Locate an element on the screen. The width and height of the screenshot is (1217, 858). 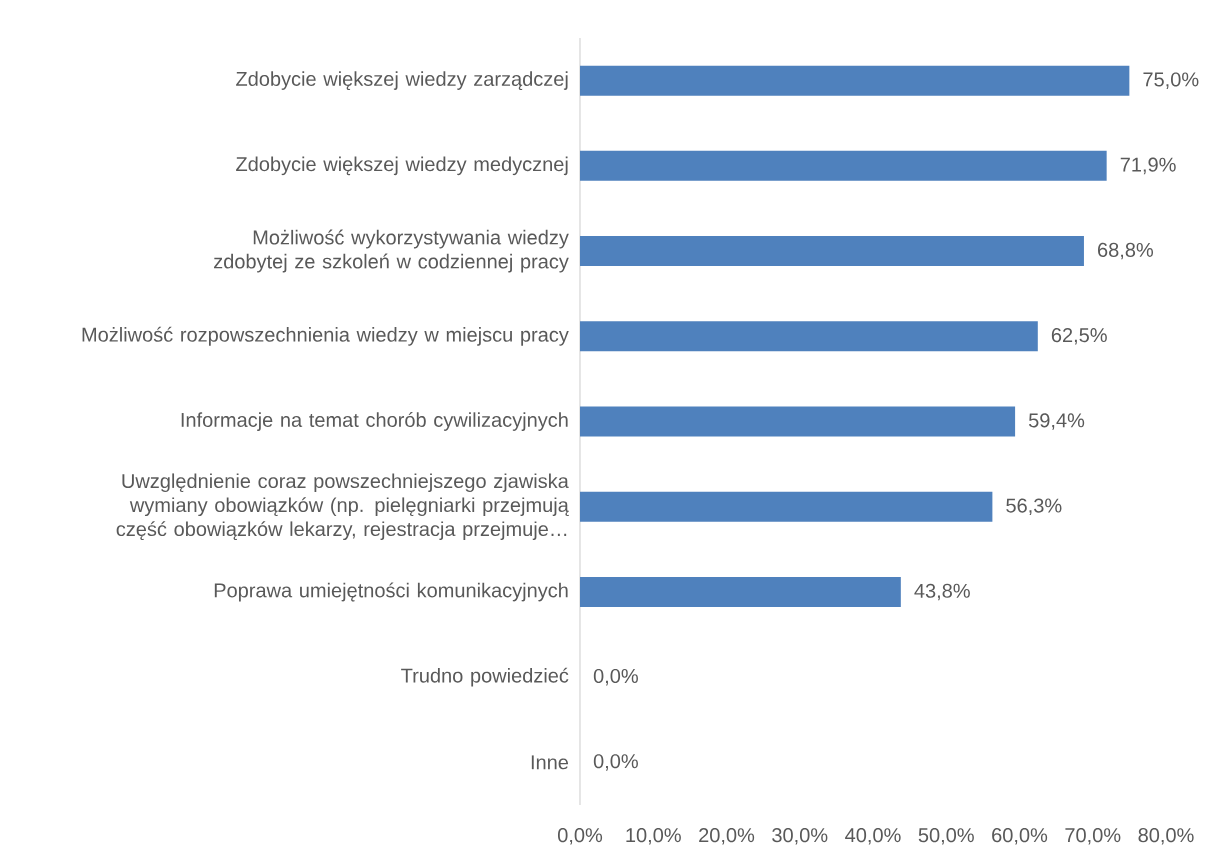
x-tick-label: 50,0% is located at coordinates (946, 836).